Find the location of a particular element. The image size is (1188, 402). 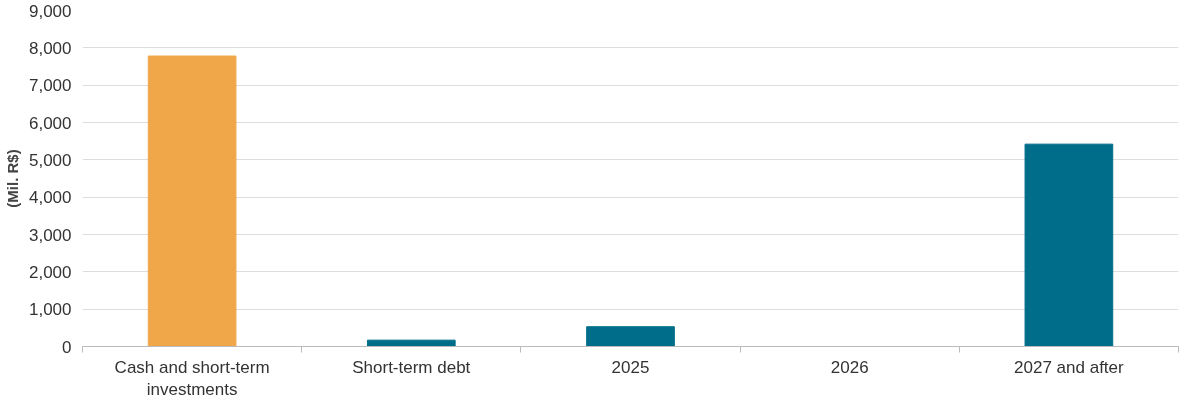

y-tick-label: 2,000 is located at coordinates (50, 272).